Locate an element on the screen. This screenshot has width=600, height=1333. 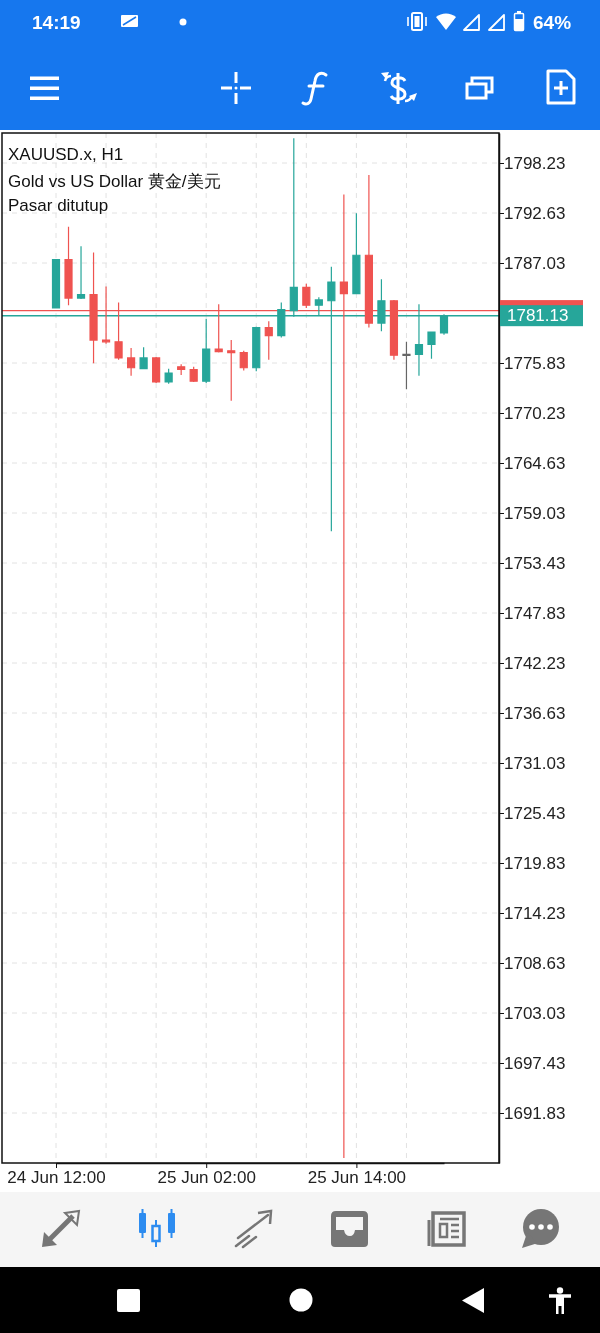
annotation: Pasar ditutup is located at coordinates (58, 205).